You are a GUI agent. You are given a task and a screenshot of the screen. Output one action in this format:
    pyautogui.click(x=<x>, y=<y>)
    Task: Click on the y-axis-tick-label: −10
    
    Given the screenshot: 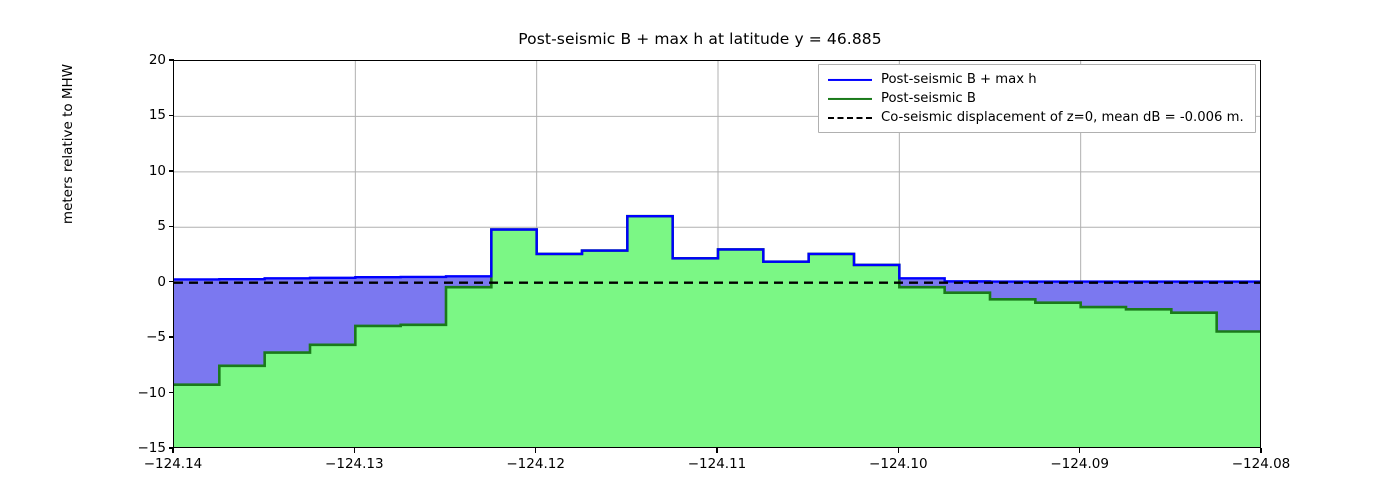 What is the action you would take?
    pyautogui.click(x=152, y=392)
    